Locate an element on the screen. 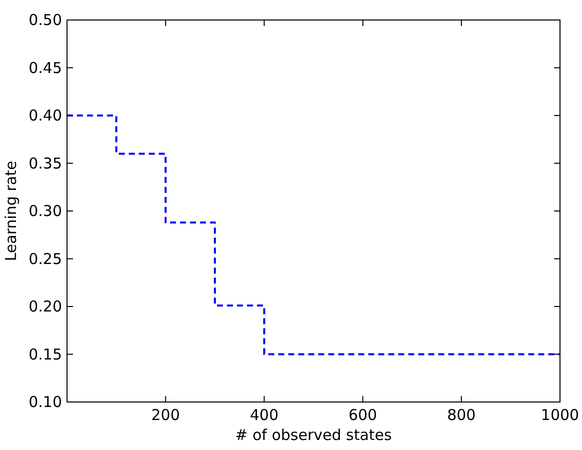 The image size is (582, 450). y-tick-label: 0.40 is located at coordinates (45, 115).